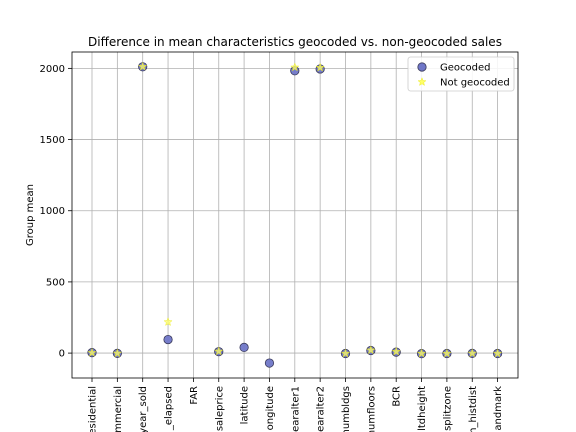 The height and width of the screenshot is (432, 576). Describe the element at coordinates (422, 408) in the screenshot. I see `x-tick-label: ltdheight` at that location.